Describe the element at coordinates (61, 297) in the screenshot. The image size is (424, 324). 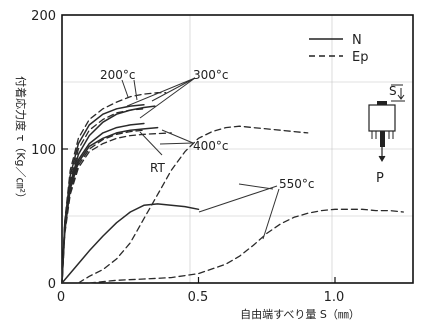
I see `x-tick-label-0: 0` at that location.